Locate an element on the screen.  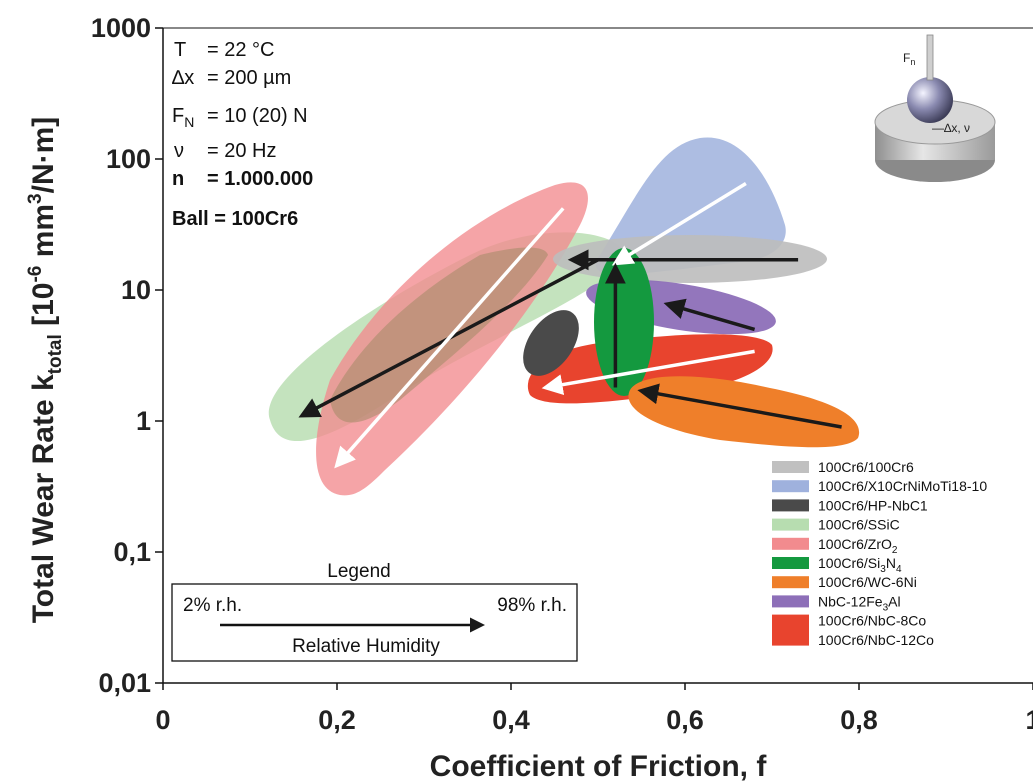
svg-text: FN is located at coordinates (183, 117).